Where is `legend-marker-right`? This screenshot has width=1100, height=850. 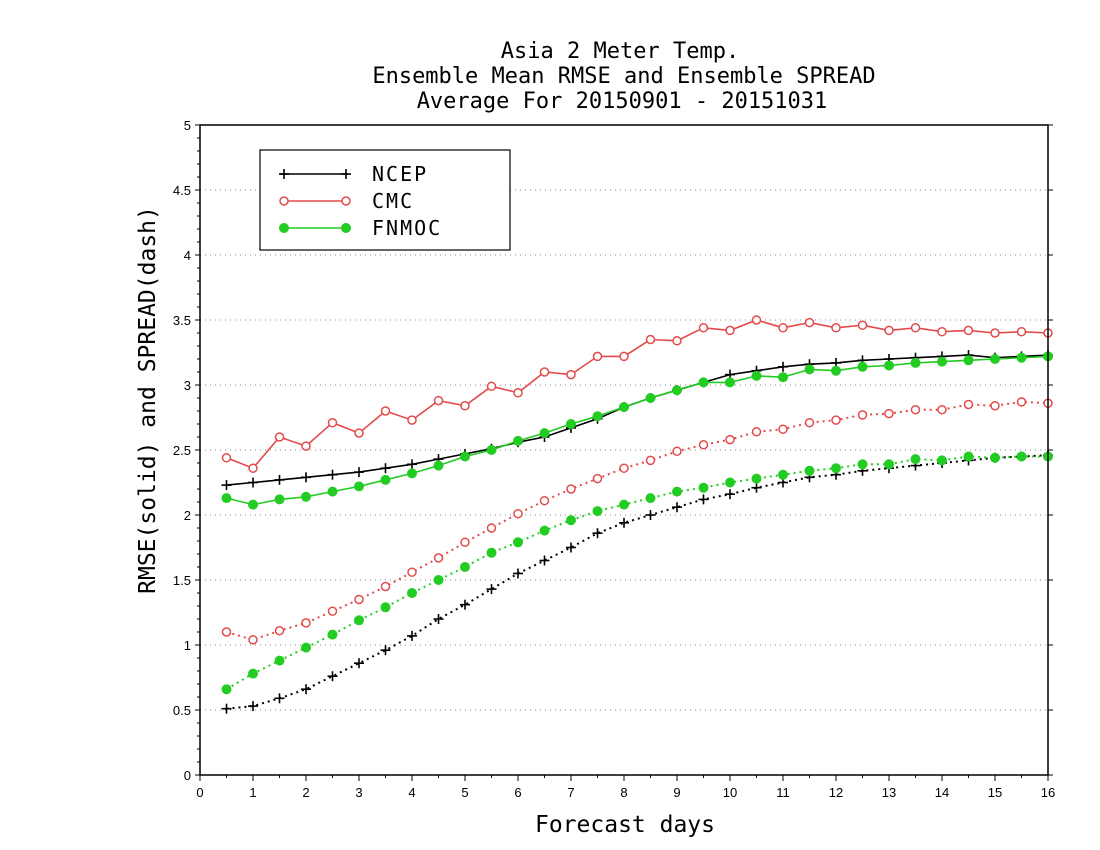
legend-marker-right is located at coordinates (346, 201).